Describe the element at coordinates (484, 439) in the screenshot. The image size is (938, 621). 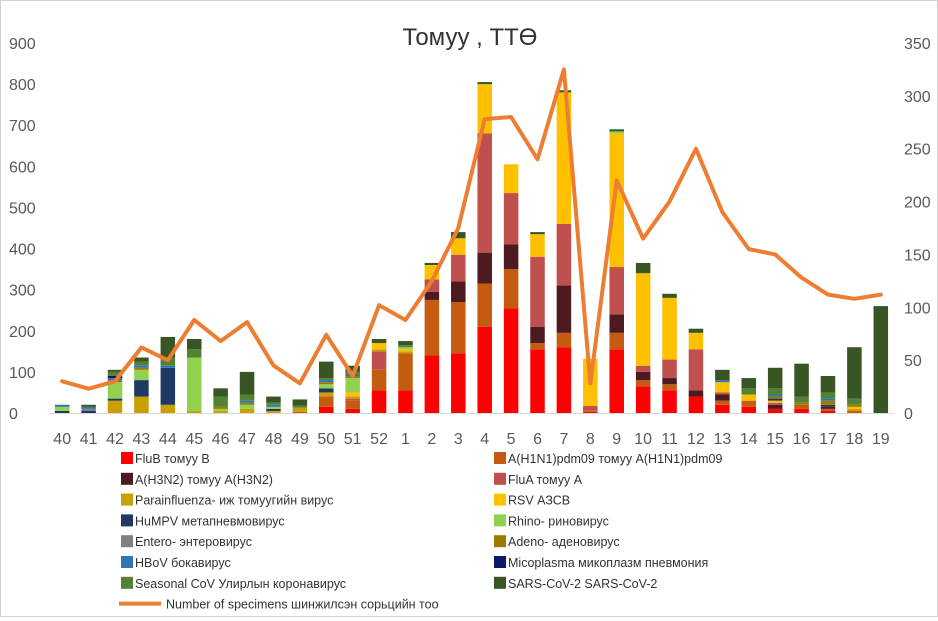
I see `x-tick-label: 4` at that location.